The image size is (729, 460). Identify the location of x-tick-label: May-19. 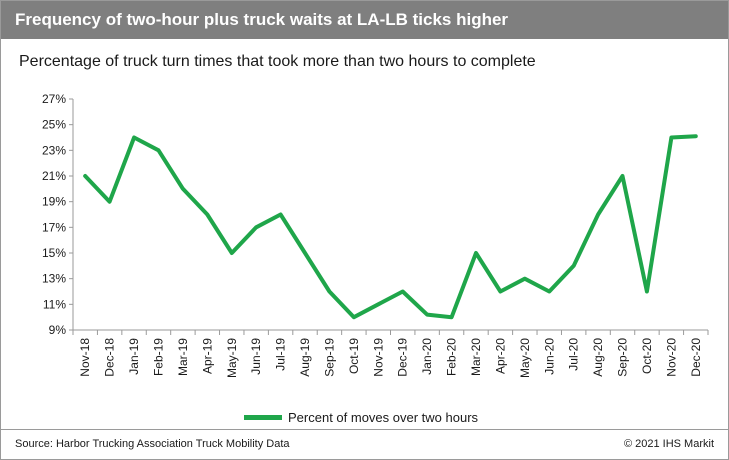
(232, 358).